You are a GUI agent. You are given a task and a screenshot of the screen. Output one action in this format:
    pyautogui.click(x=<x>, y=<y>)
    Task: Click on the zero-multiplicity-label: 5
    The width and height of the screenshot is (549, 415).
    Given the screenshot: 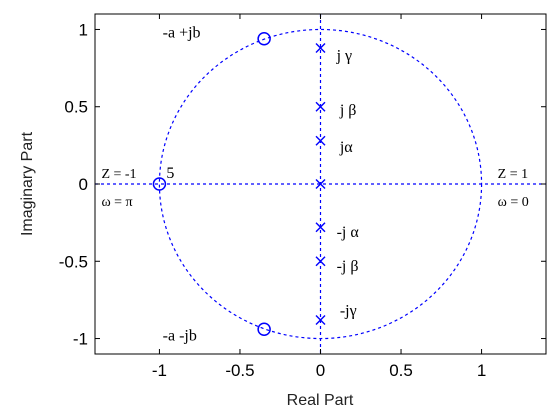 What is the action you would take?
    pyautogui.click(x=170, y=173)
    